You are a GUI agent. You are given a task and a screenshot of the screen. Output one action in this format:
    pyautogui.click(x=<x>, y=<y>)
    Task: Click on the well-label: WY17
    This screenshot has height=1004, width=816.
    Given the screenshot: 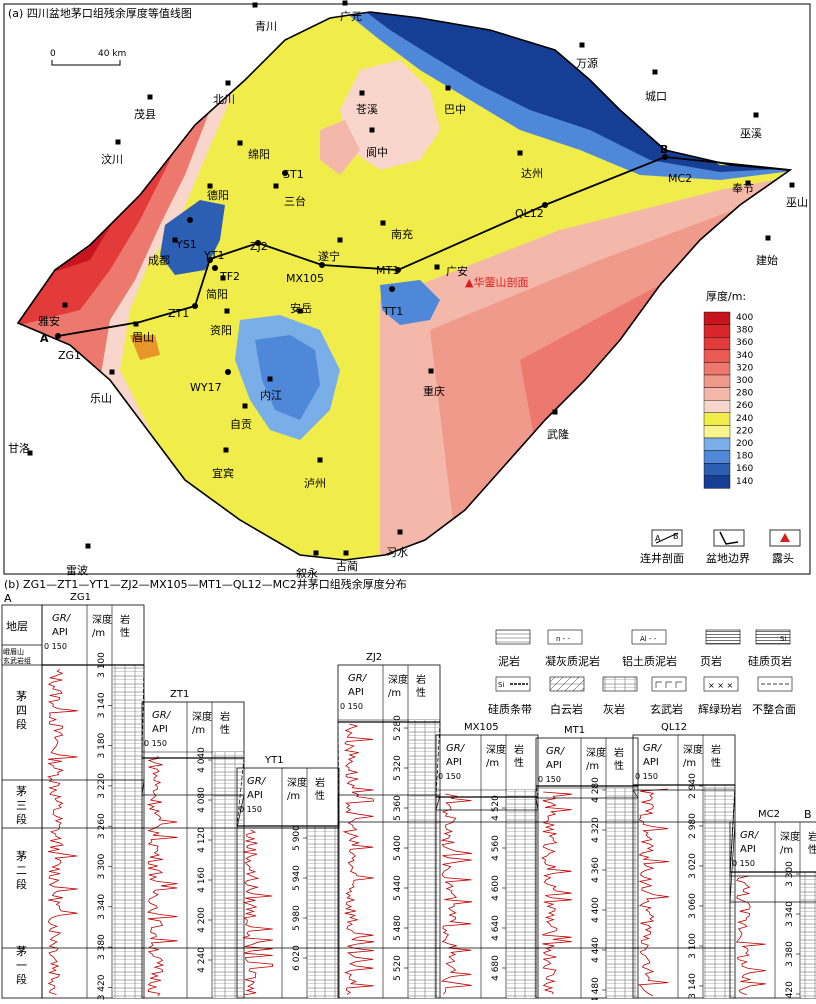 What is the action you would take?
    pyautogui.click(x=206, y=387)
    